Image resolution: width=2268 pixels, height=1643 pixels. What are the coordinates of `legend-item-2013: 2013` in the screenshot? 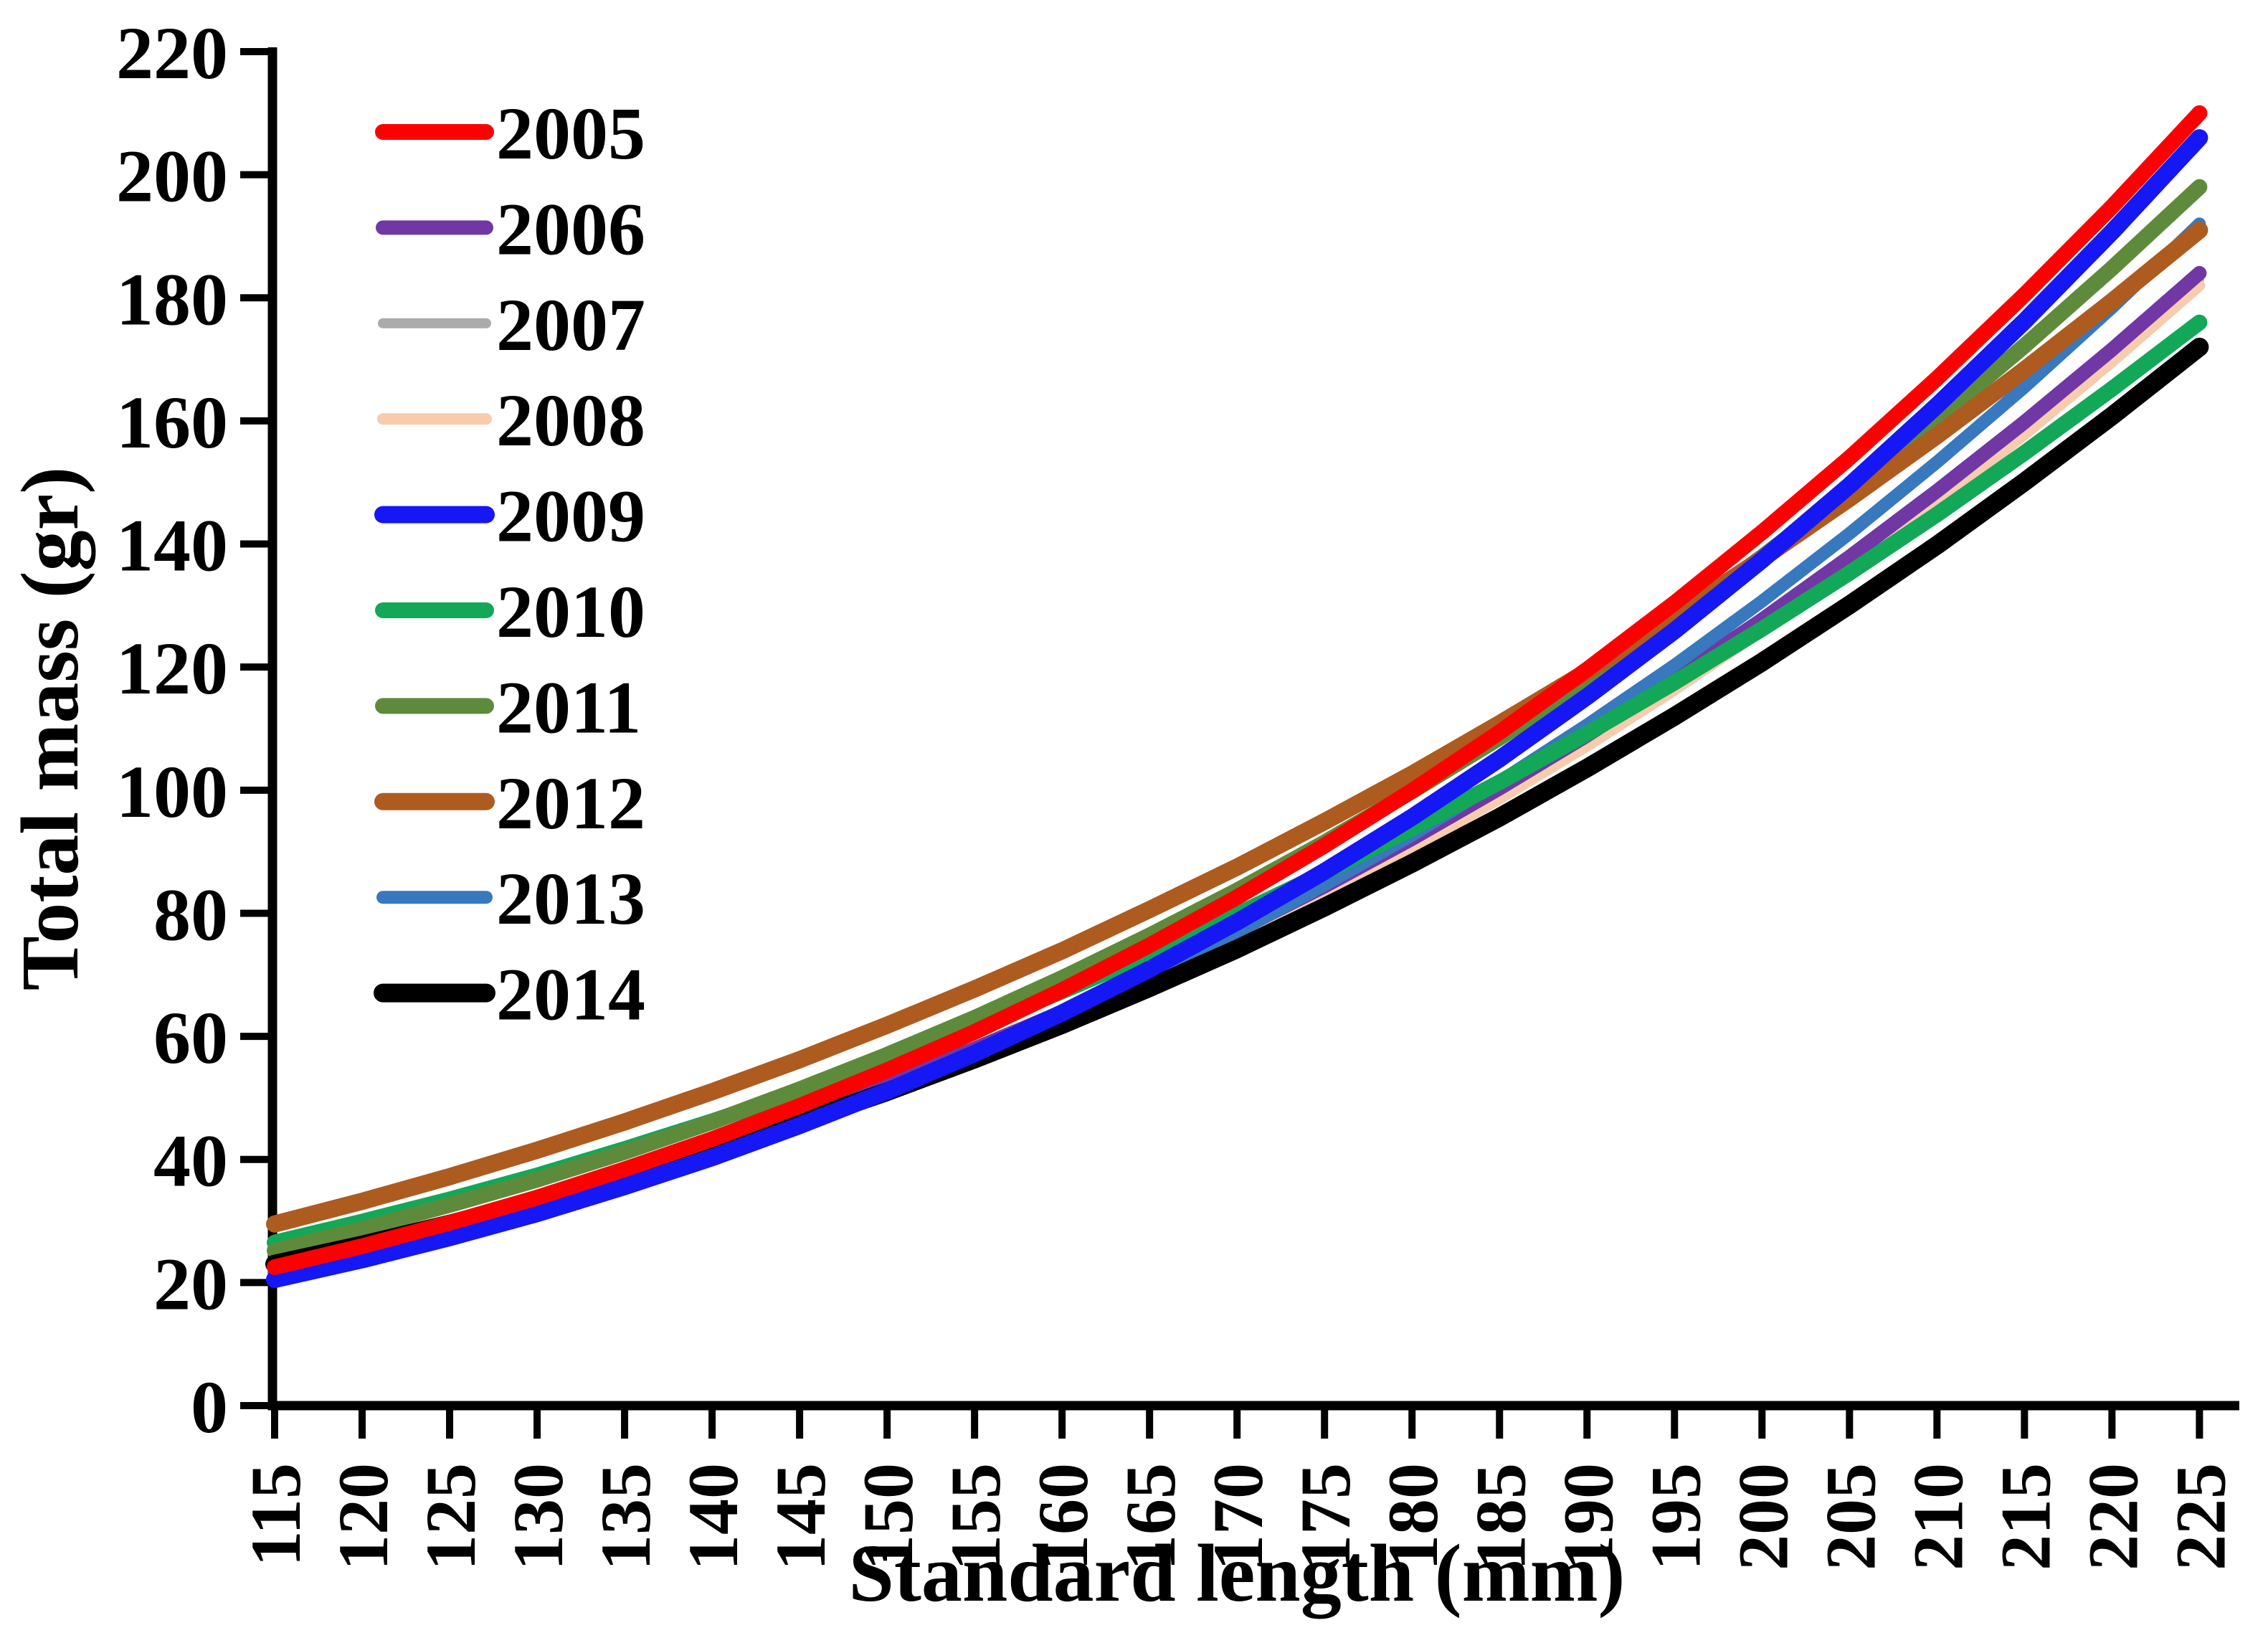 It's located at (510, 899).